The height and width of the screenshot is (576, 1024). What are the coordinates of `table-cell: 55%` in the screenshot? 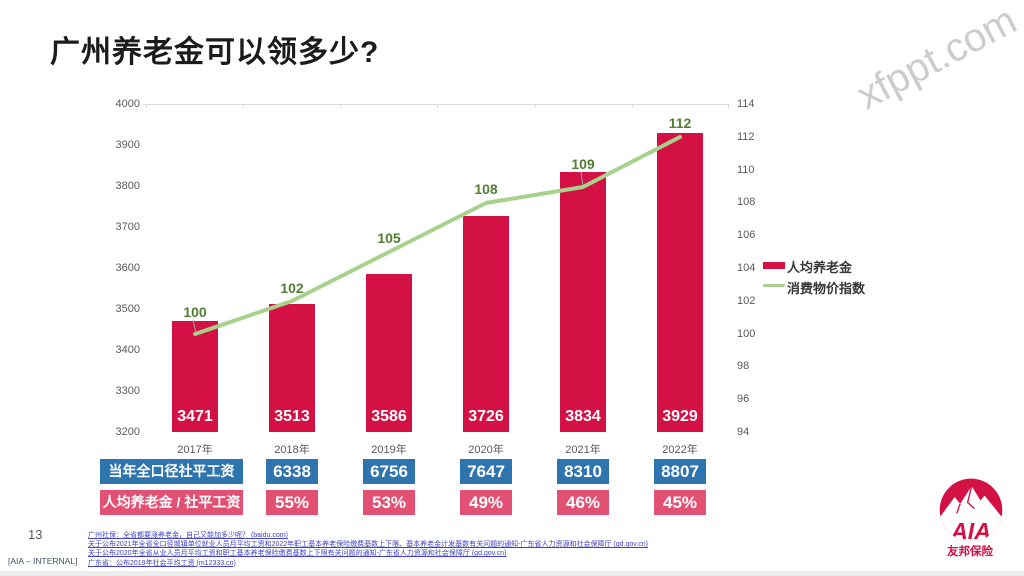 It's located at (292, 502).